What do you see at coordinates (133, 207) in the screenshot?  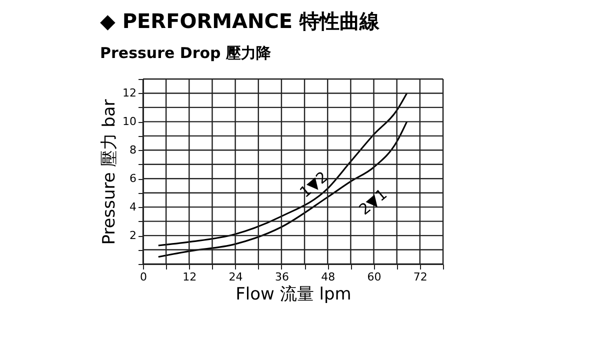 I see `y-tick-label: 4` at bounding box center [133, 207].